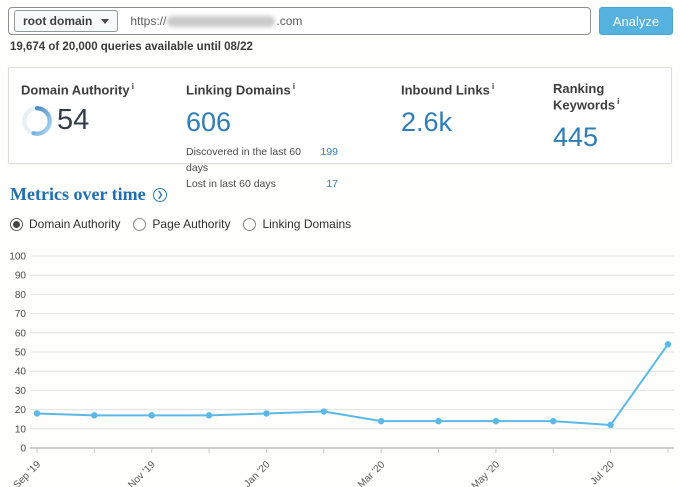  Describe the element at coordinates (21, 391) in the screenshot. I see `svg-text: 30` at that location.